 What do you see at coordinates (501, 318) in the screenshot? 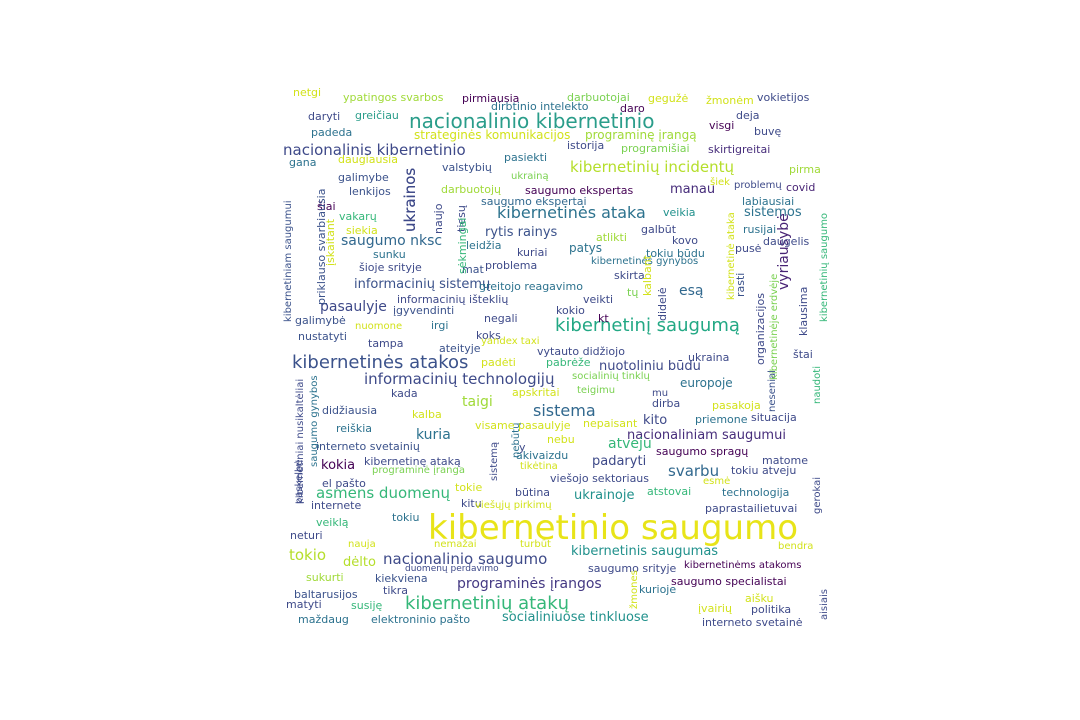
I see `cloud-word: negali` at bounding box center [501, 318].